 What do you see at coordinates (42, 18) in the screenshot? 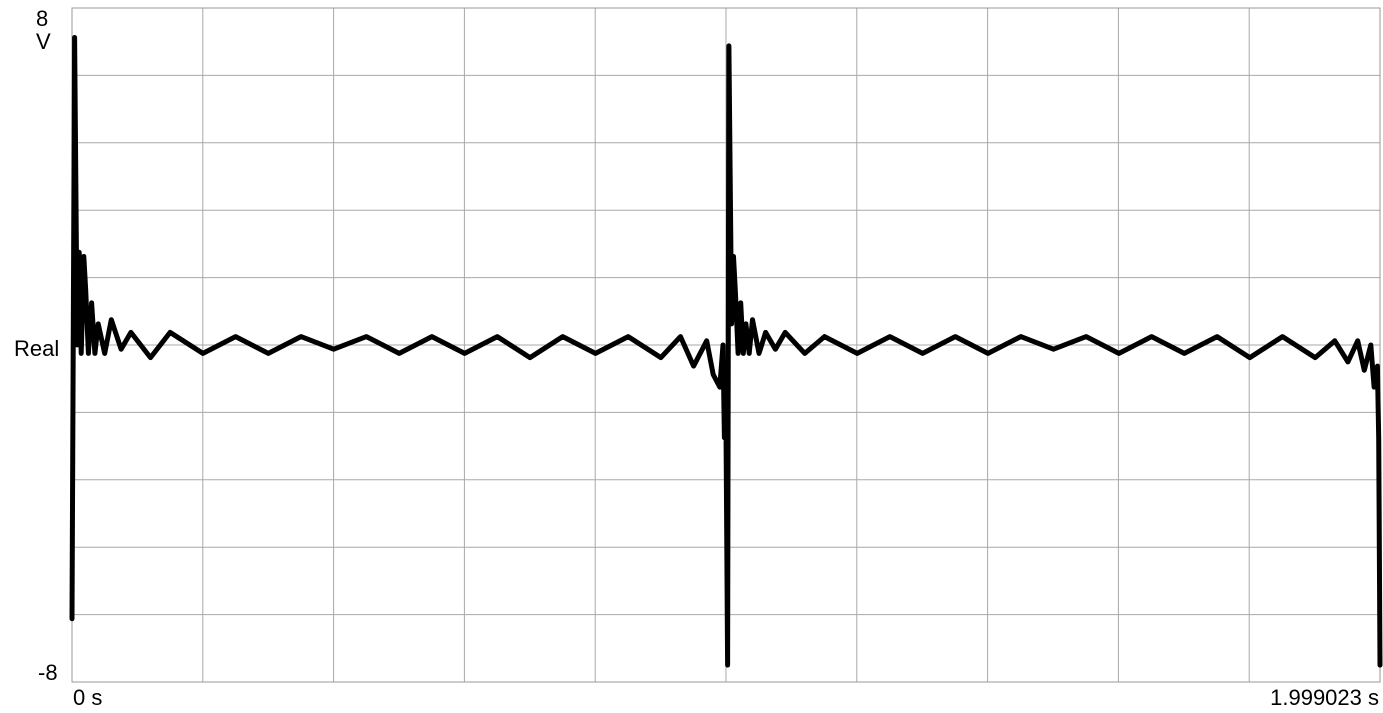
I see `y-max-tick-label: 8` at bounding box center [42, 18].